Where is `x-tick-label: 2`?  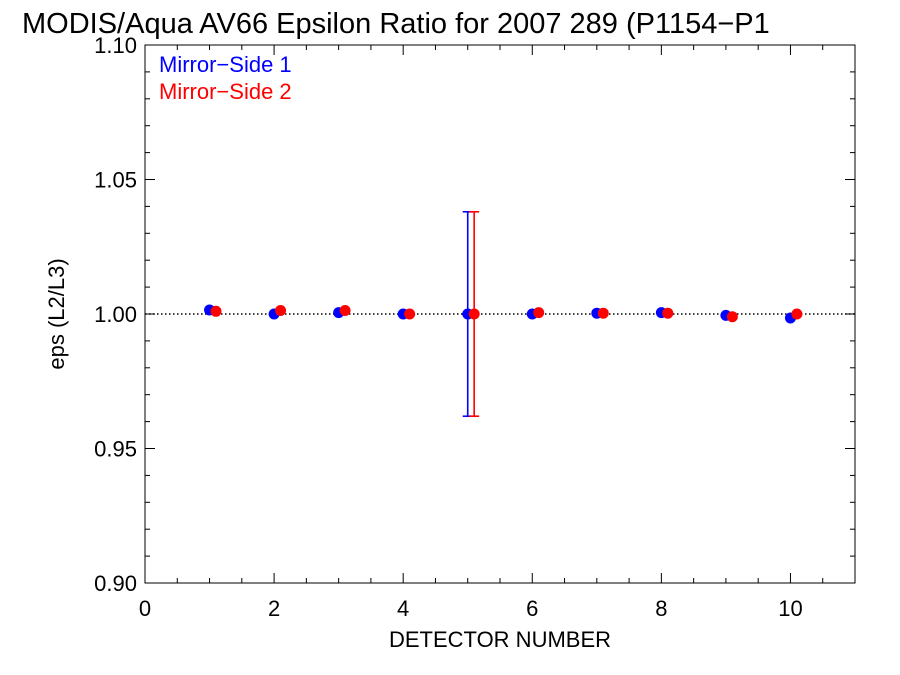 x-tick-label: 2 is located at coordinates (274, 608).